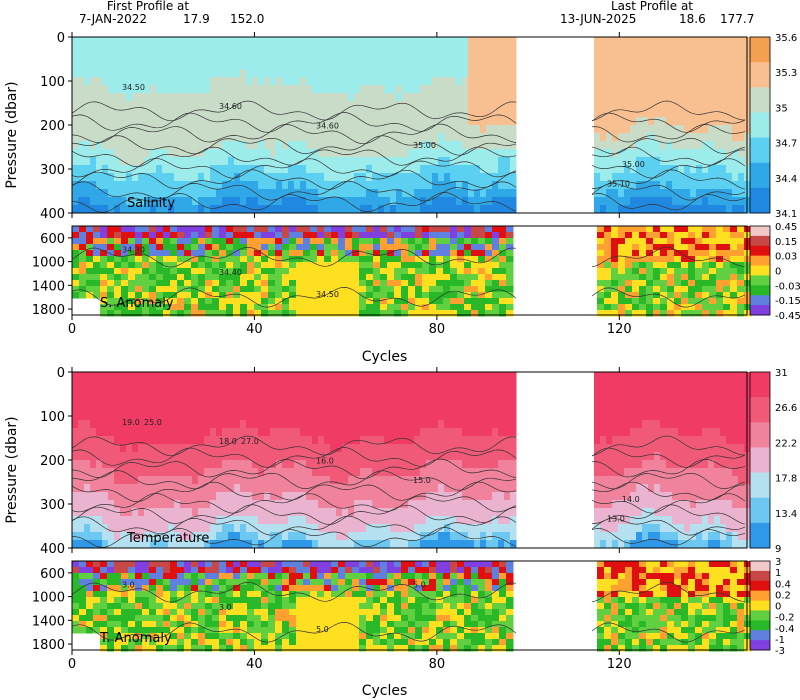 This screenshot has height=700, width=800. Describe the element at coordinates (778, 573) in the screenshot. I see `colorbar-tick-label: 1` at that location.